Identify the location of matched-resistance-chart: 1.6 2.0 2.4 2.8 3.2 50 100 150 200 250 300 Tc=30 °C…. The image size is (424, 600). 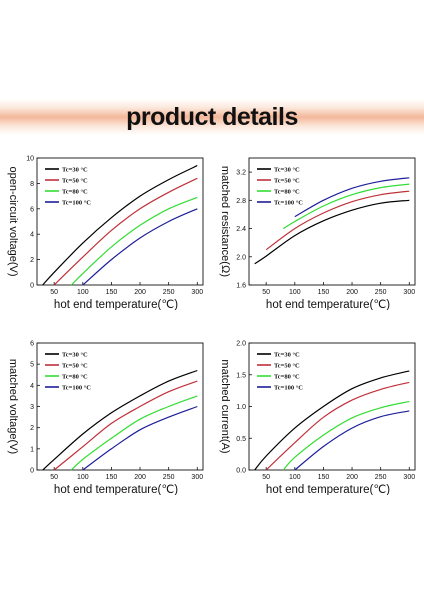
(317, 233).